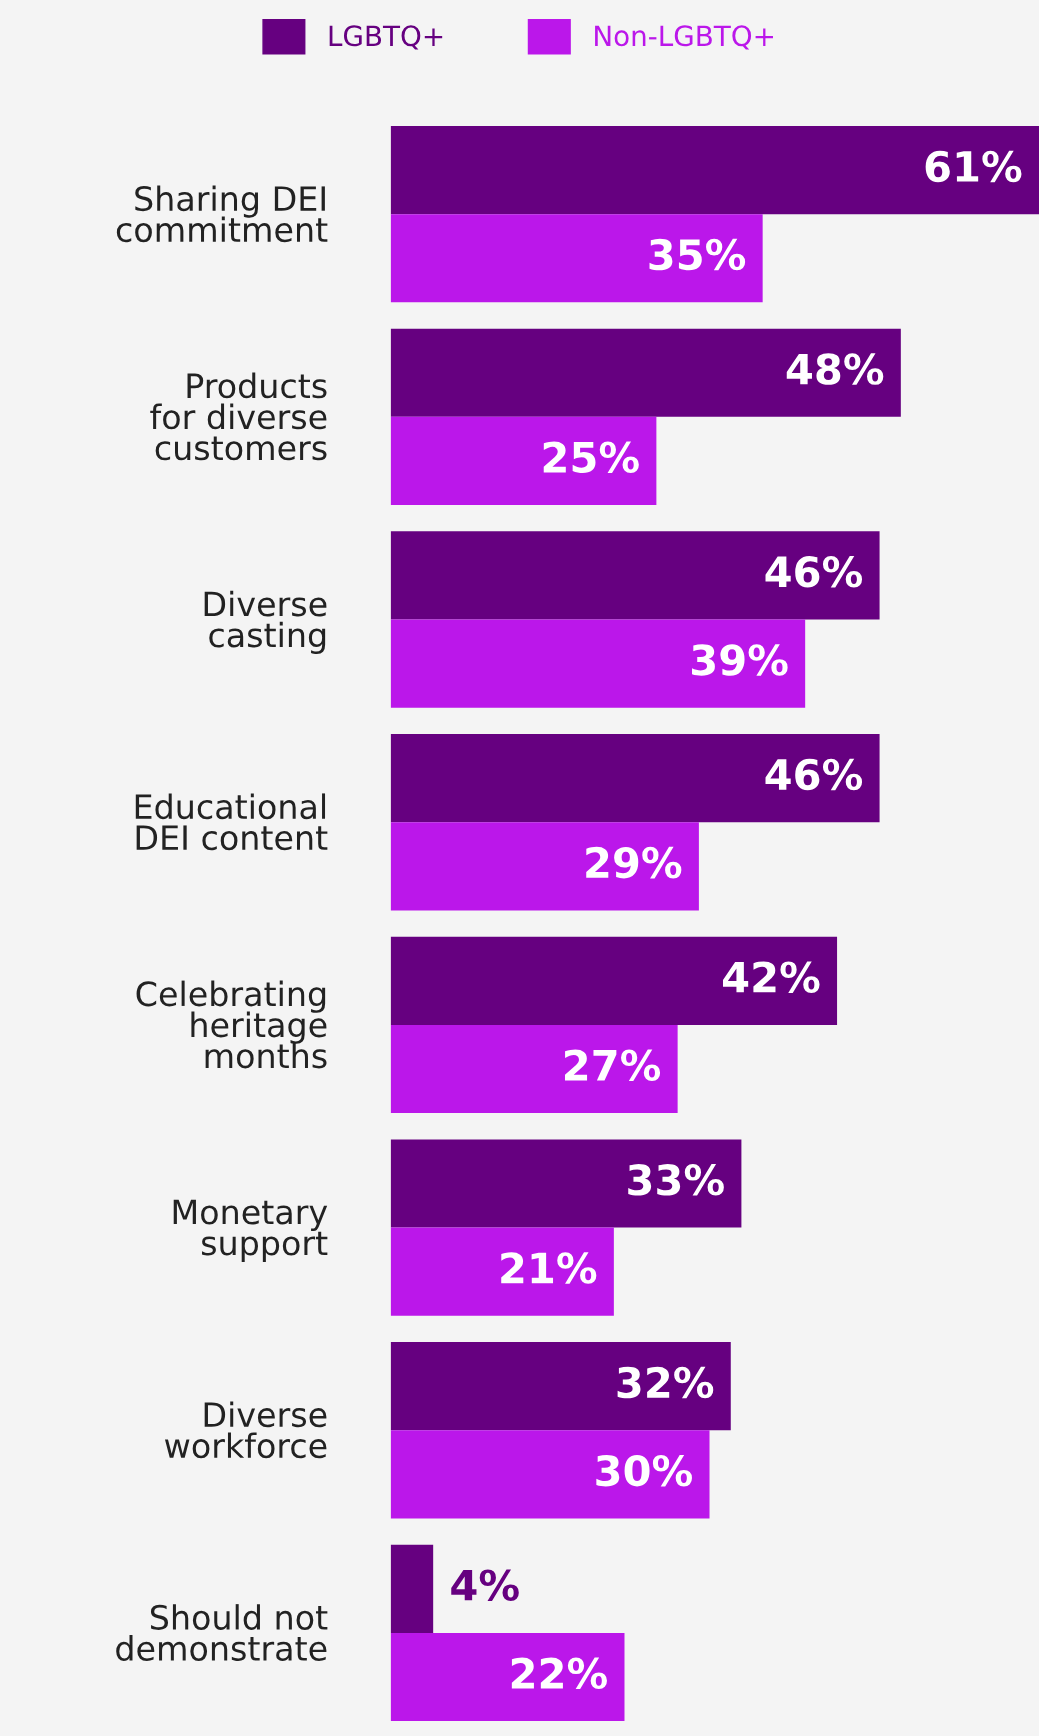 This screenshot has width=1039, height=1736. What do you see at coordinates (238, 416) in the screenshot?
I see `y-tick-label: Products for diverse customers` at bounding box center [238, 416].